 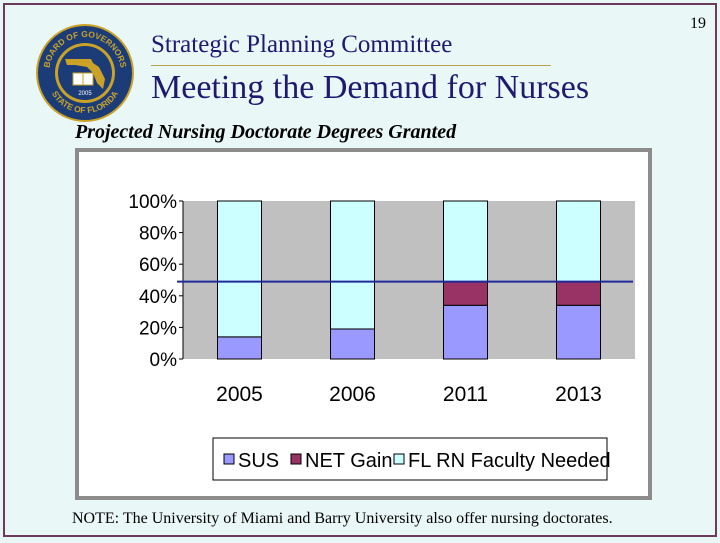 I want to click on seal-year: 2005, so click(x=85, y=94).